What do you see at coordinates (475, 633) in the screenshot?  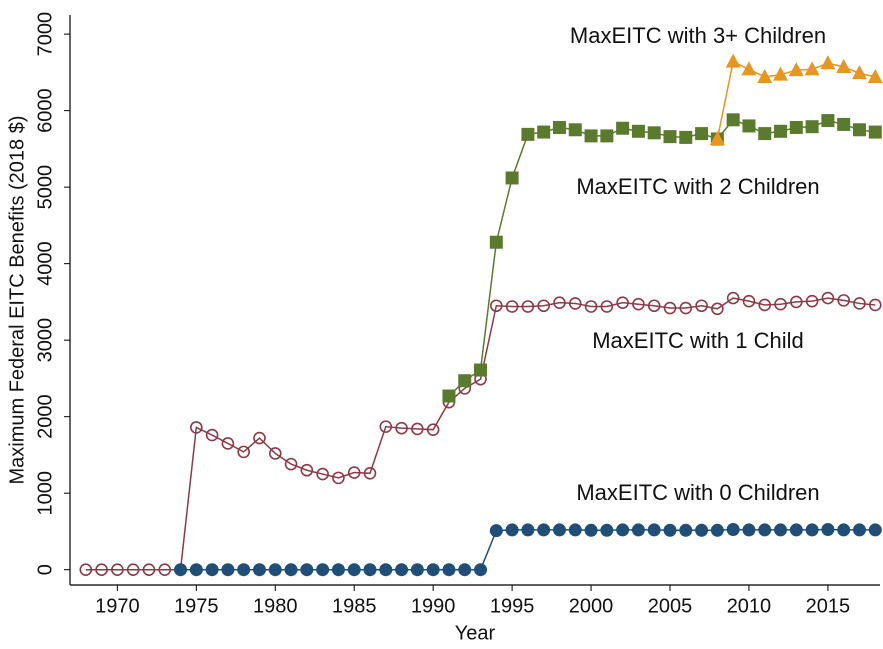 I see `x-axis-label: Year` at bounding box center [475, 633].